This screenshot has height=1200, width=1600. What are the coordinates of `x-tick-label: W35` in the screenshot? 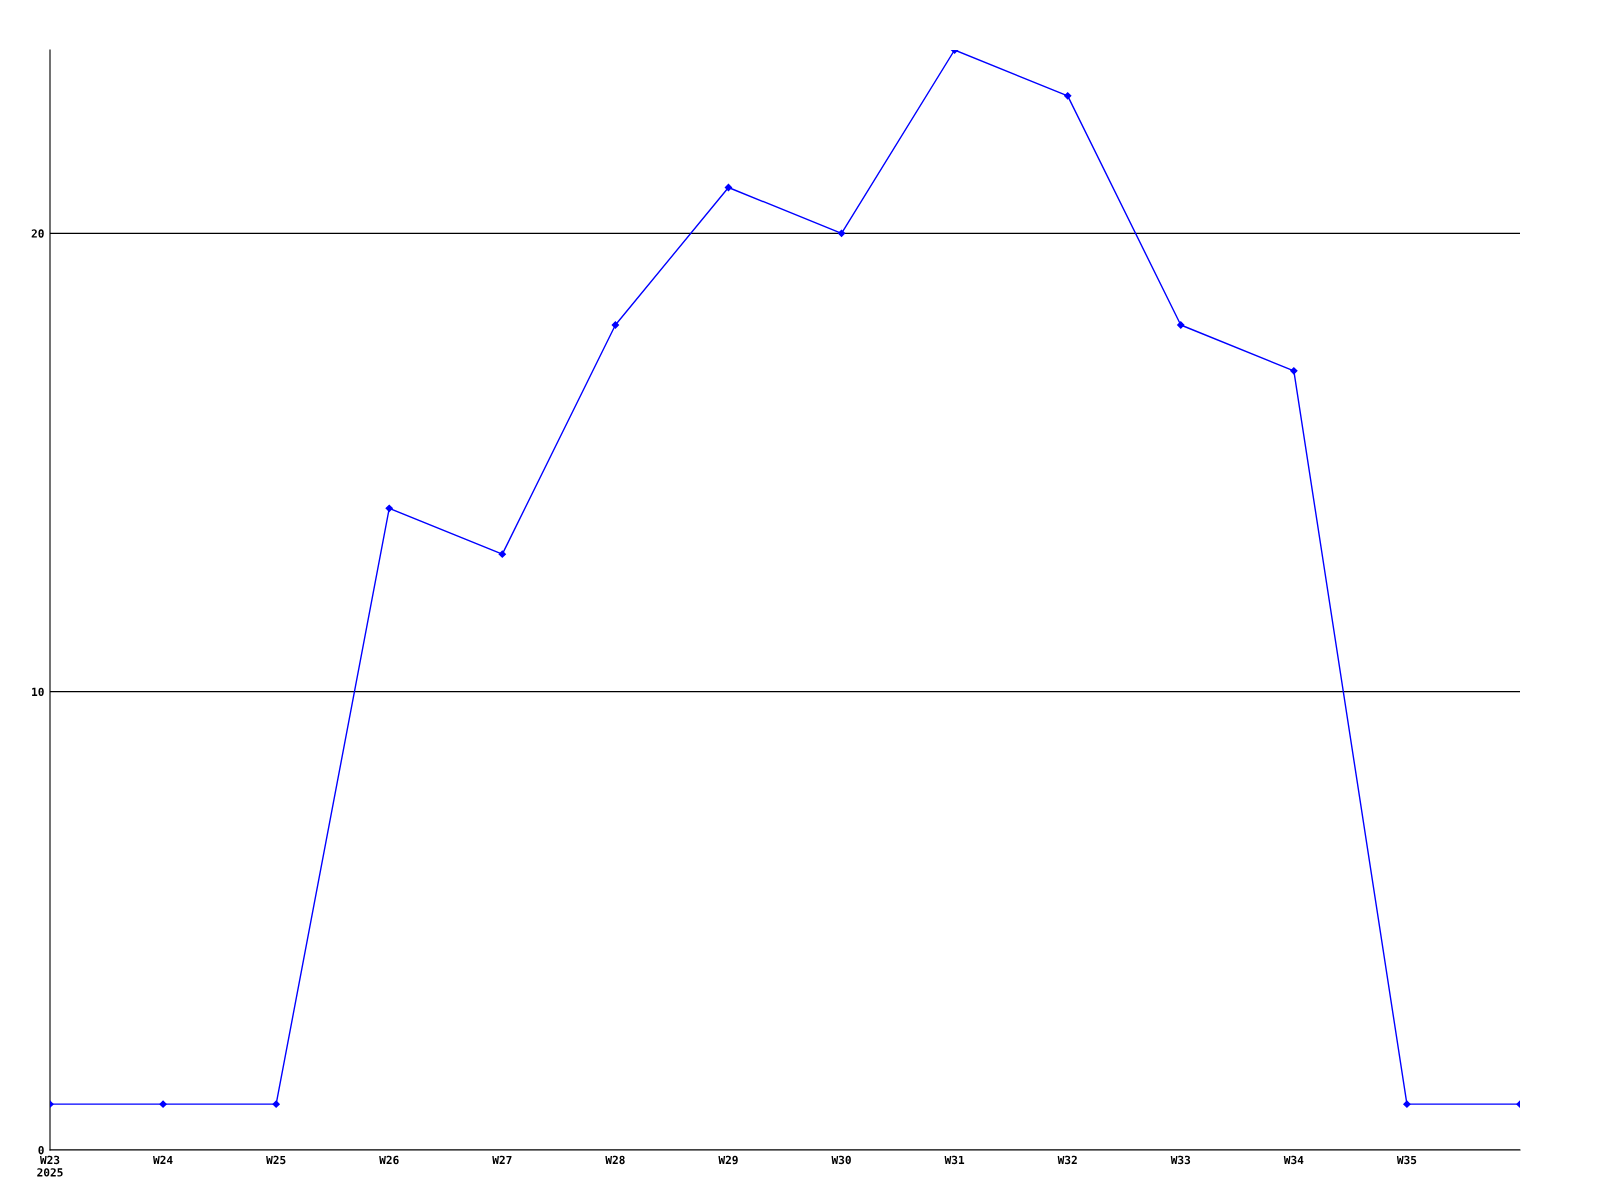 It's located at (1406, 1160).